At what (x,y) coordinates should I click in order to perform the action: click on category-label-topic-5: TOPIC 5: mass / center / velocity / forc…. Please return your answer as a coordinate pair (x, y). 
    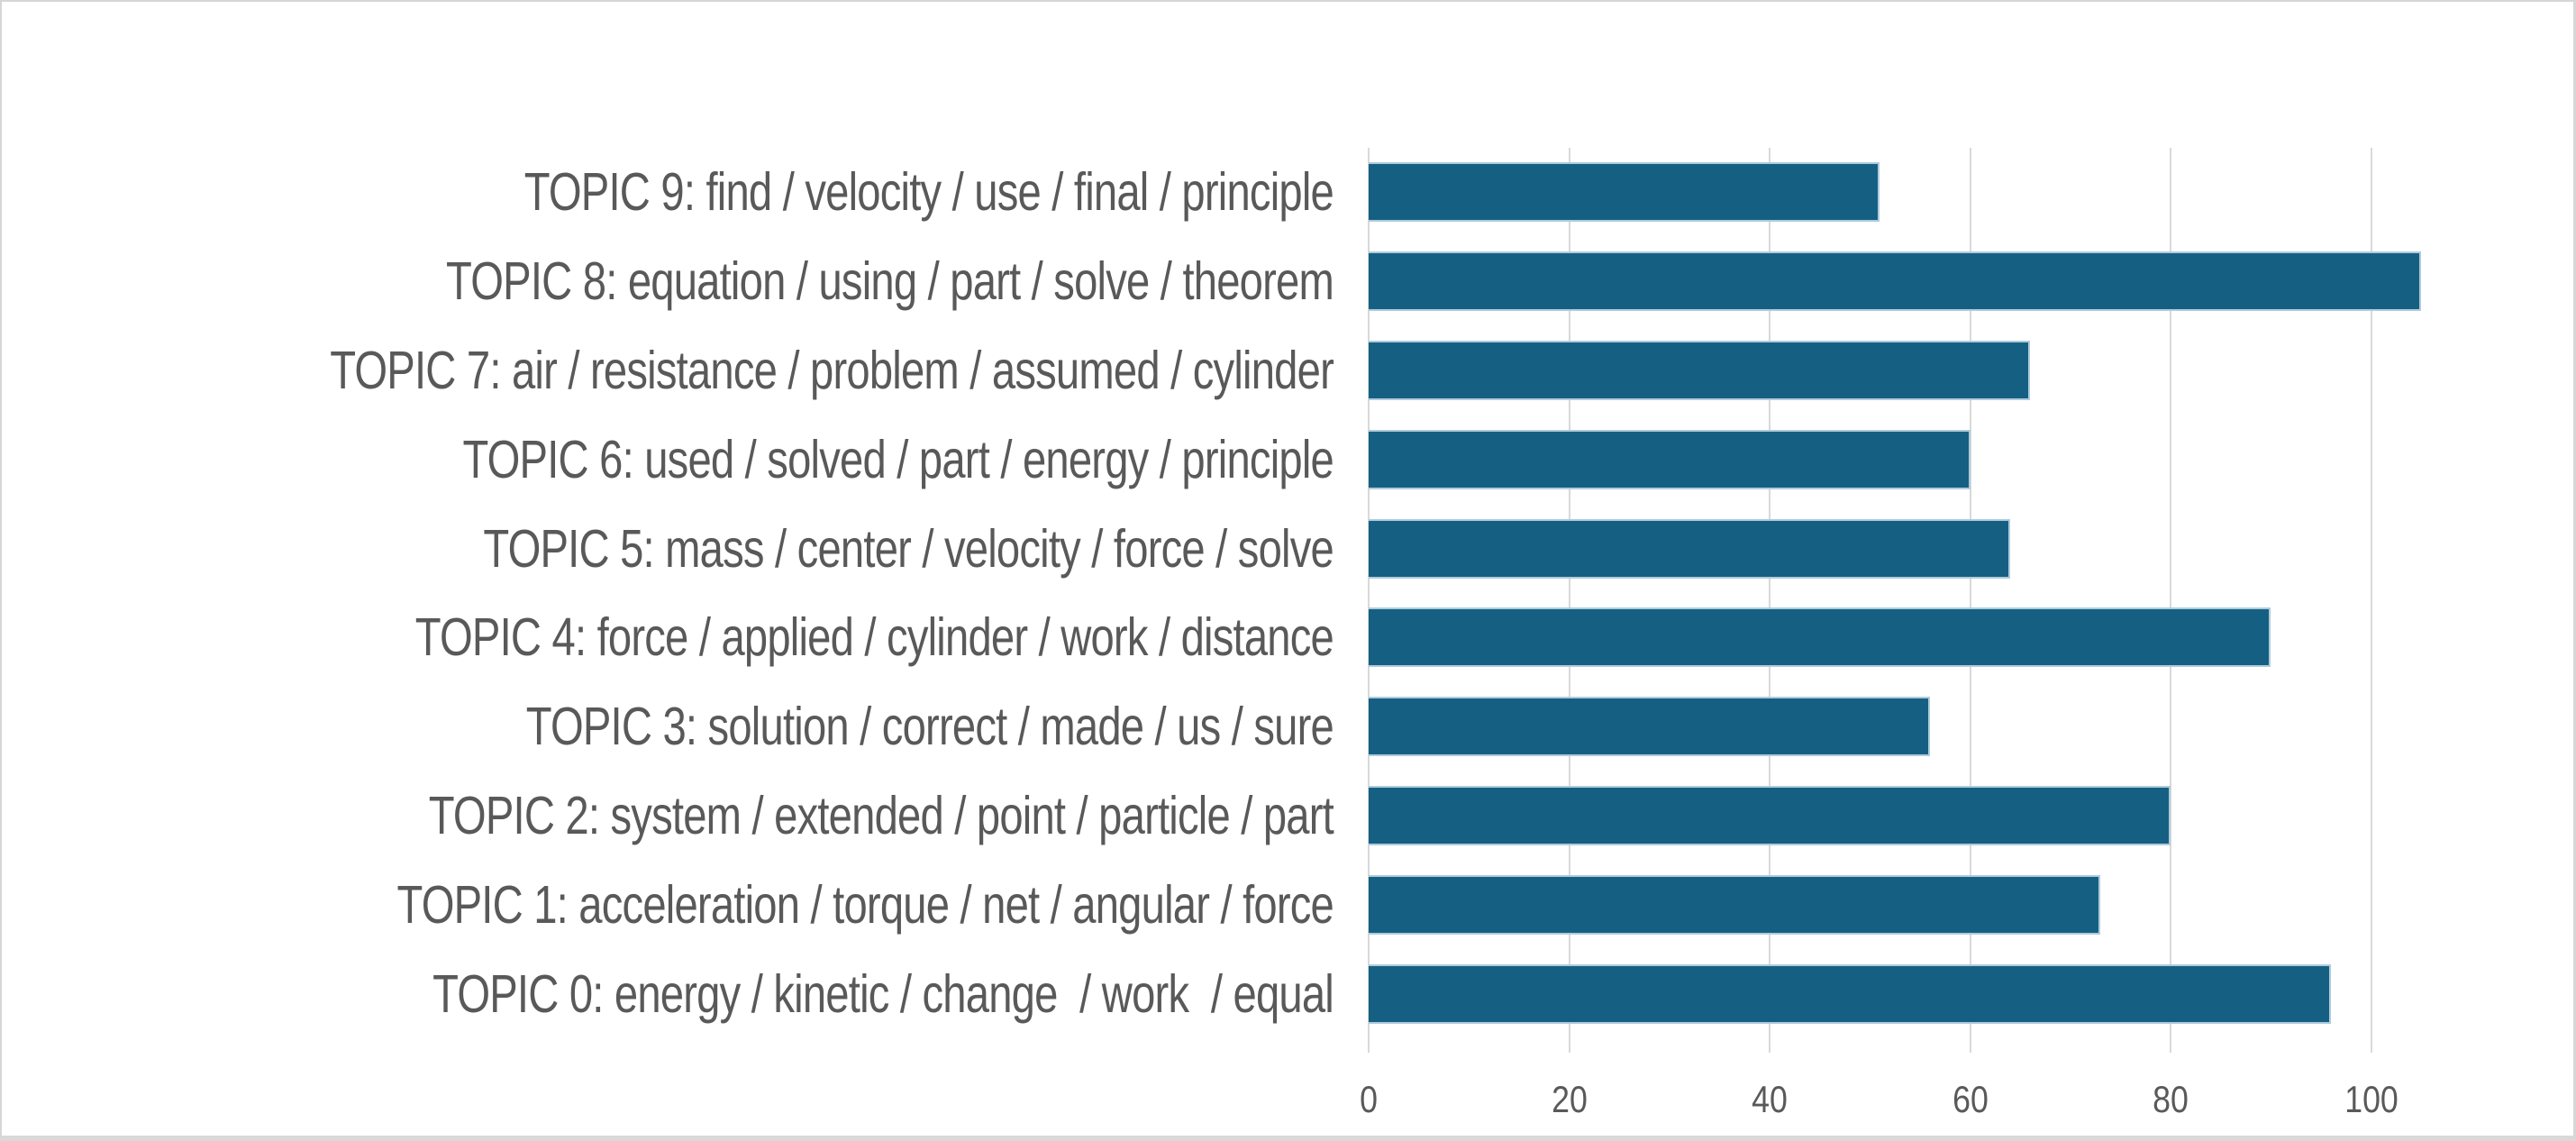
    Looking at the image, I should click on (908, 548).